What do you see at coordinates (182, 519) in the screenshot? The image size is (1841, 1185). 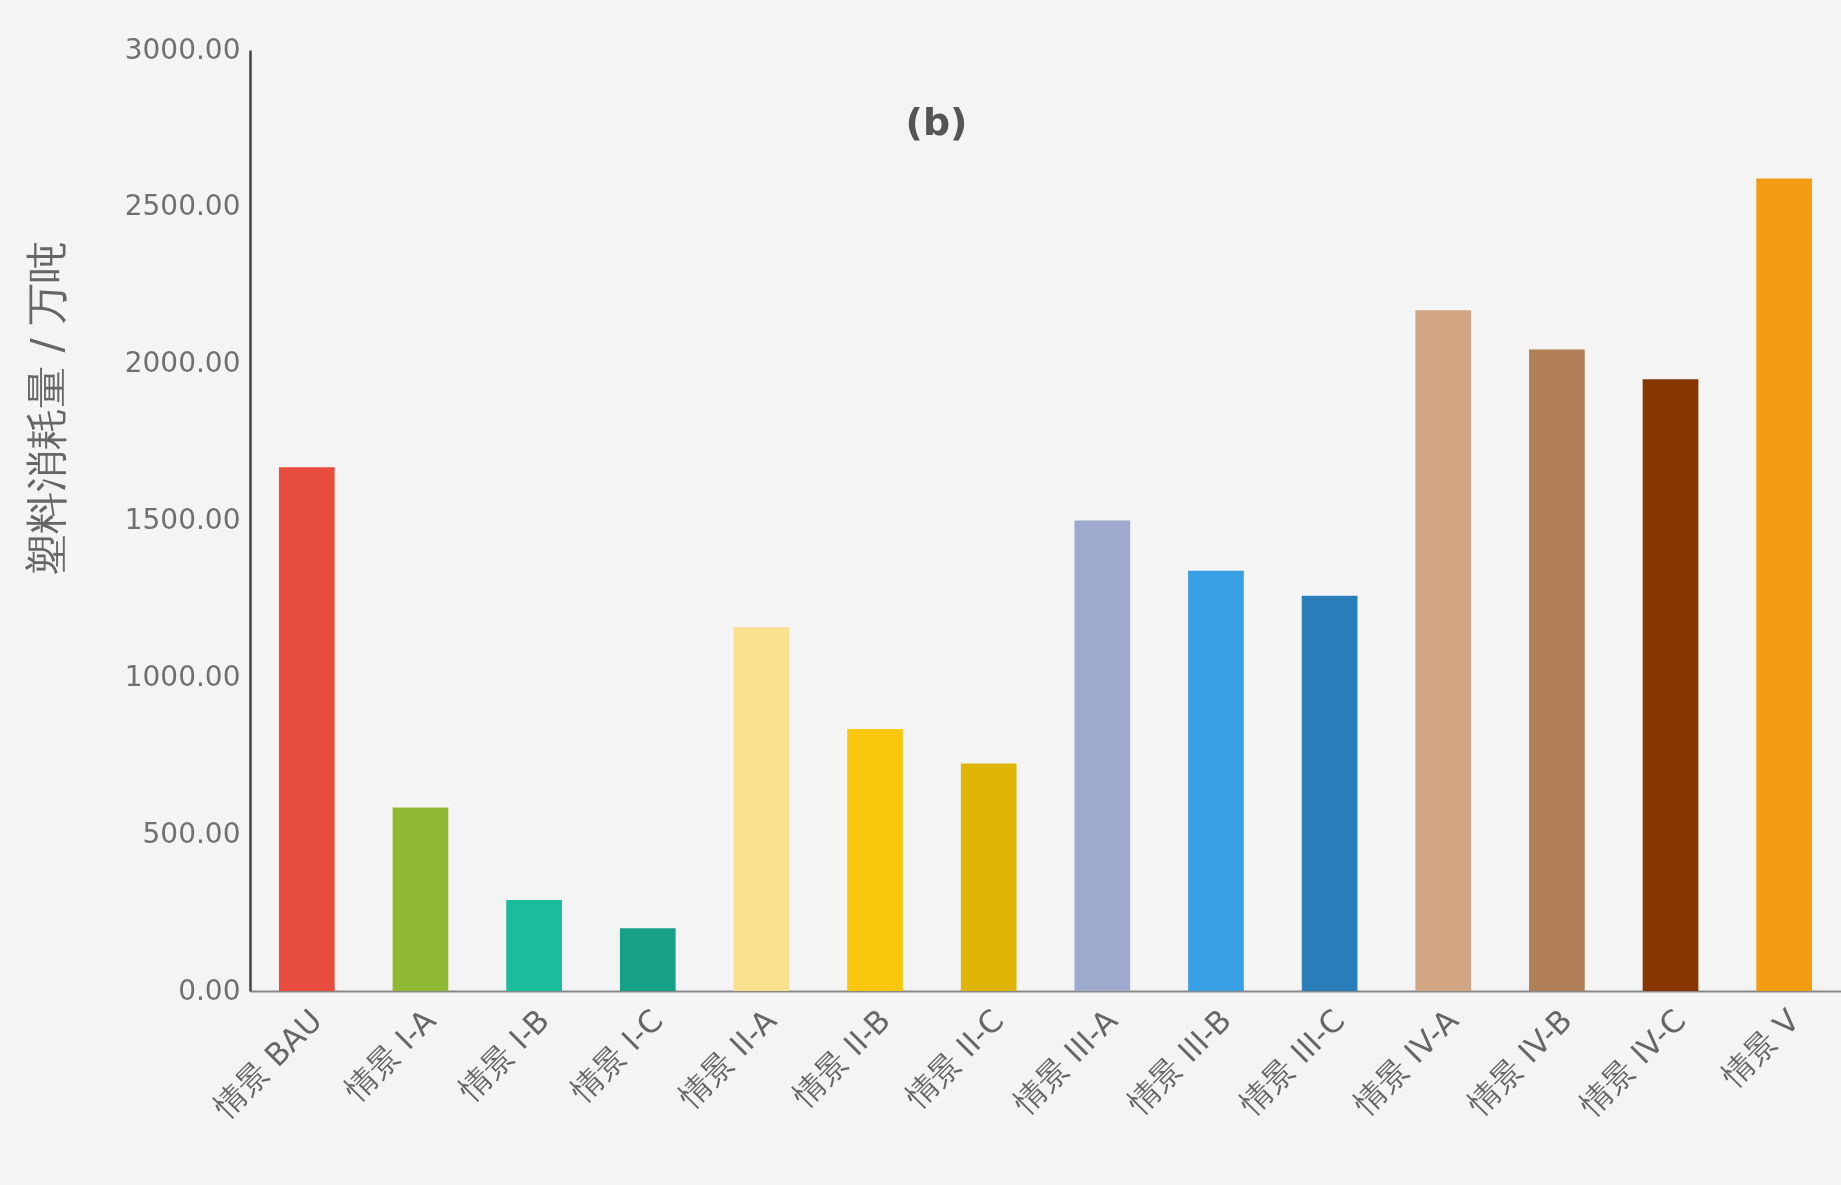 I see `y-tick-label: 1500.00` at bounding box center [182, 519].